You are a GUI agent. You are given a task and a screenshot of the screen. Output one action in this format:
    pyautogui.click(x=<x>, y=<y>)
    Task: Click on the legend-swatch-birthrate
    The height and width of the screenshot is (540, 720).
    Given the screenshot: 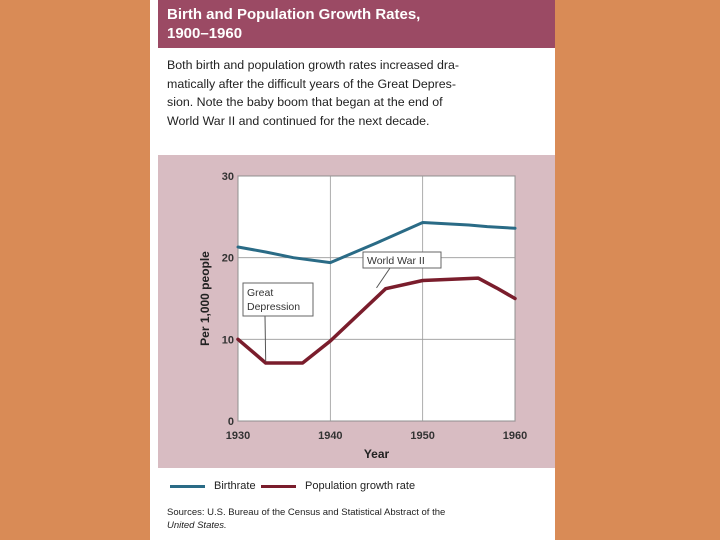 What is the action you would take?
    pyautogui.click(x=187, y=486)
    